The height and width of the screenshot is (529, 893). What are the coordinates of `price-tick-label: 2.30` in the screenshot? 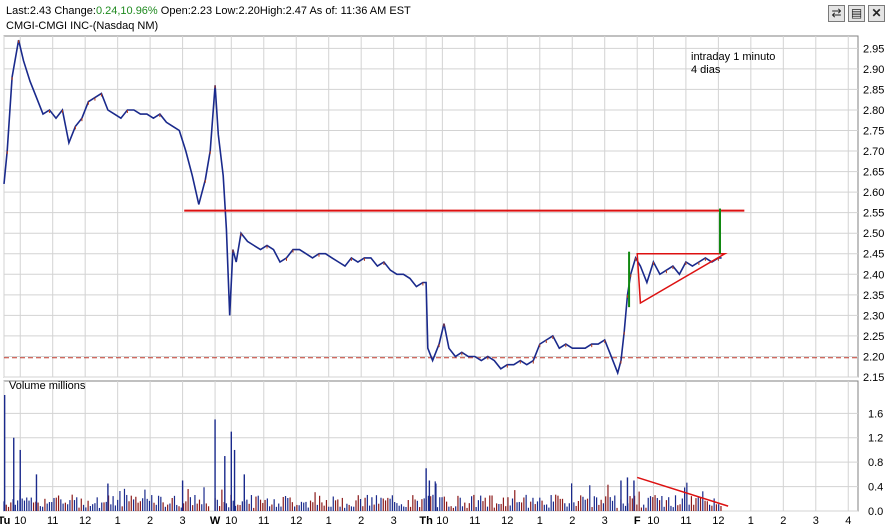 It's located at (873, 316).